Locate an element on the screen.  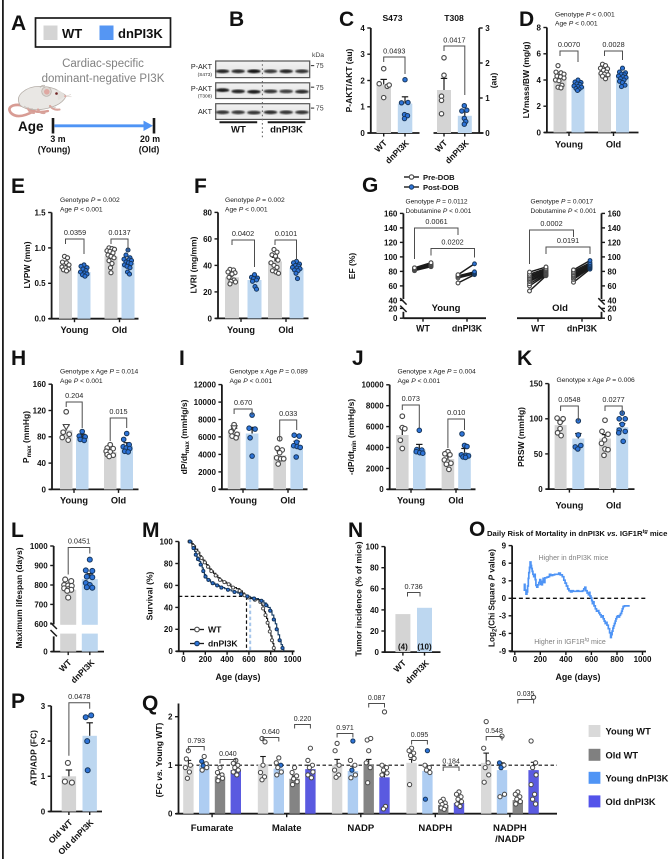
svg-text: 0.793 is located at coordinates (197, 741).